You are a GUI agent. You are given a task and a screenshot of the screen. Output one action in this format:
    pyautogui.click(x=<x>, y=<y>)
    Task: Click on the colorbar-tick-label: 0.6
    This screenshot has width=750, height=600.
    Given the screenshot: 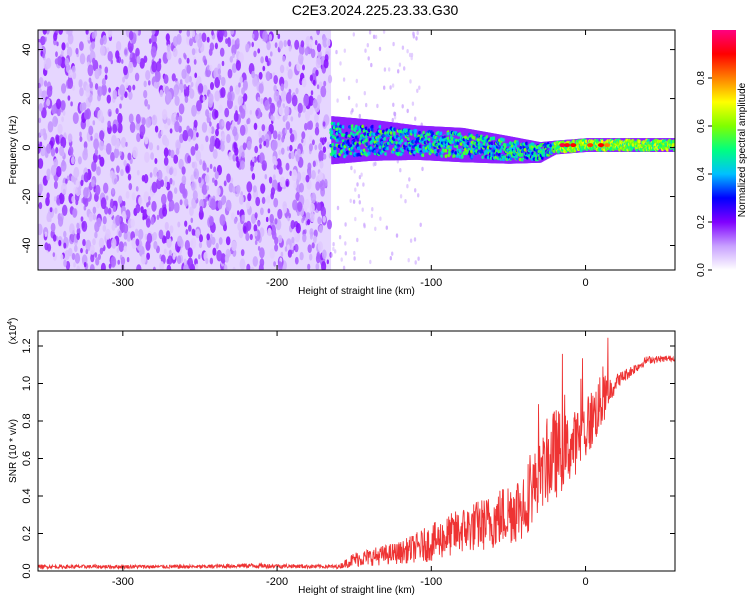 What is the action you would take?
    pyautogui.click(x=701, y=126)
    